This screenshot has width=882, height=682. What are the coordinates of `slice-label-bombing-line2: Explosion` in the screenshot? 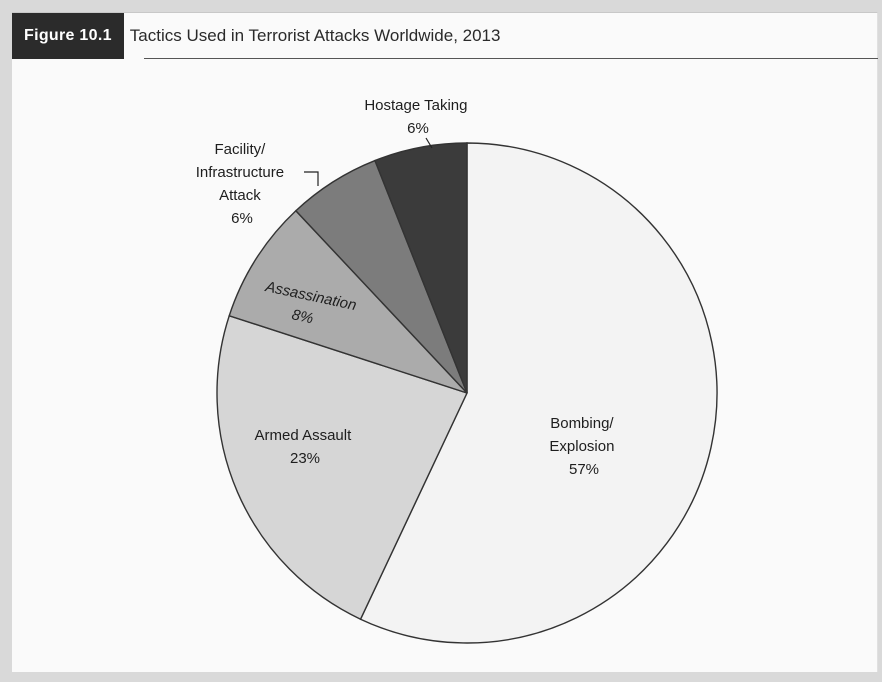 It's located at (581, 446).